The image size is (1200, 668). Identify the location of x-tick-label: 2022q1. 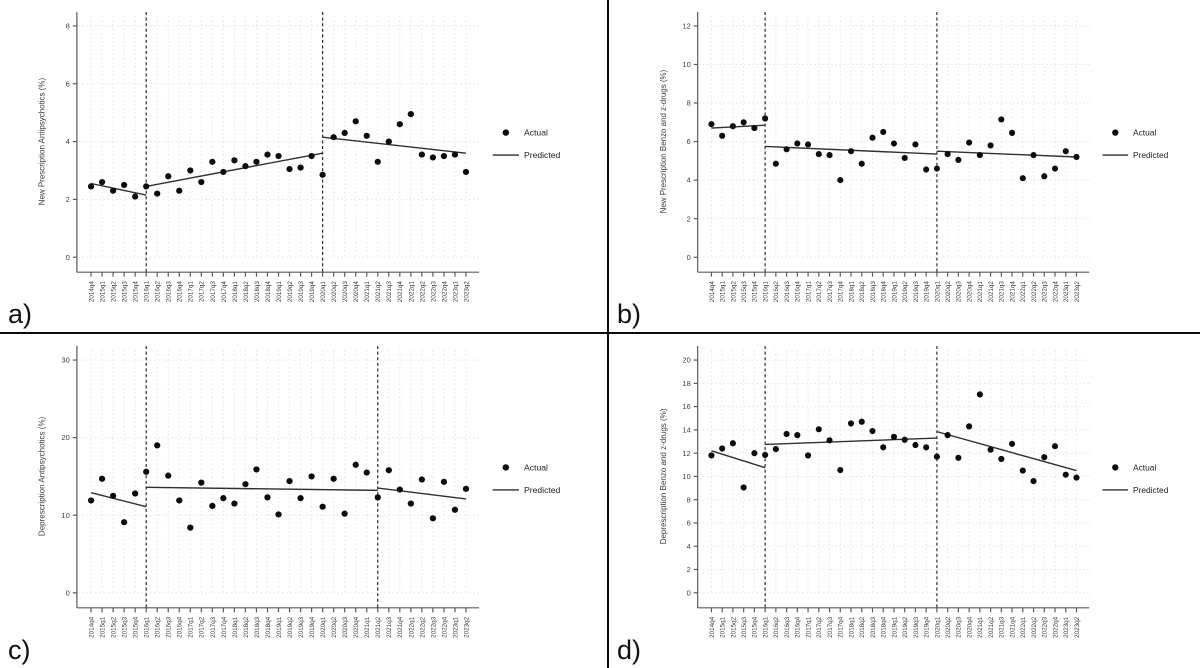
(1023, 627).